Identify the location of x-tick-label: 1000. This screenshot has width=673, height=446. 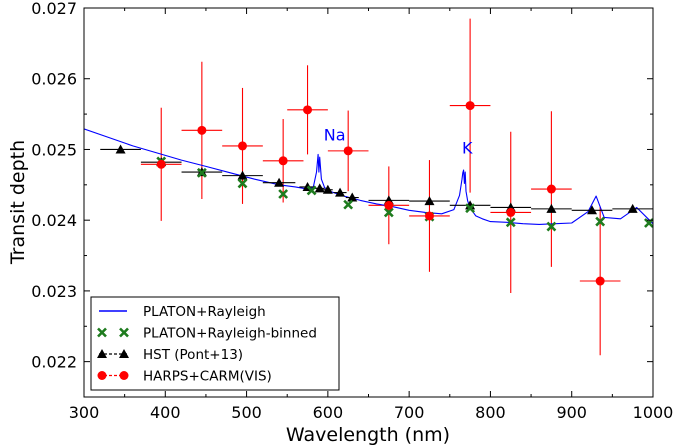
(653, 412).